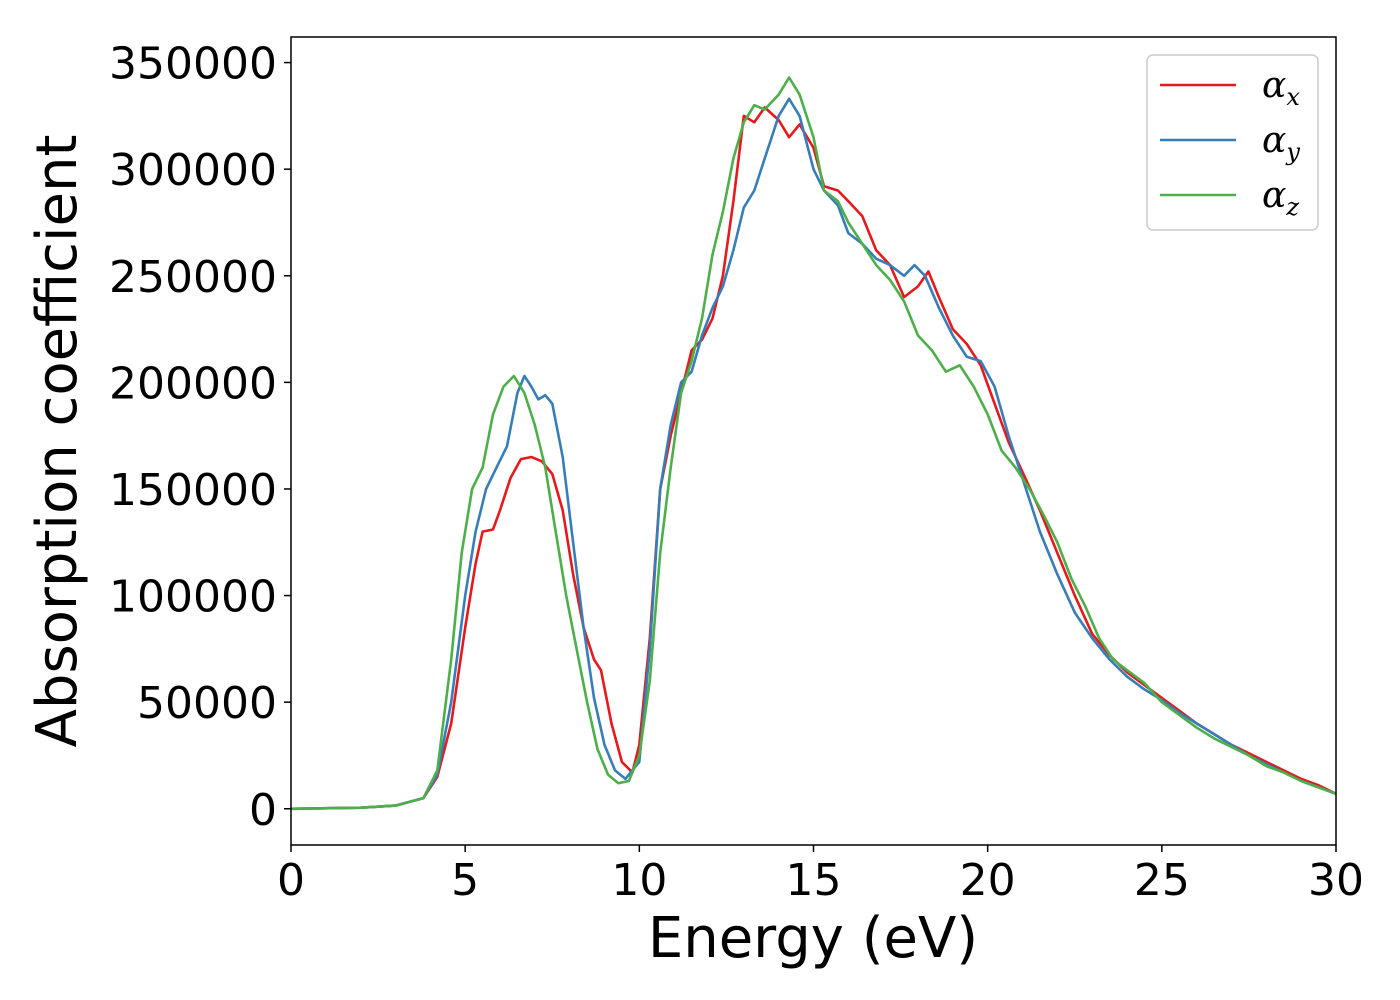  I want to click on legend-label-y: αy, so click(1281, 143).